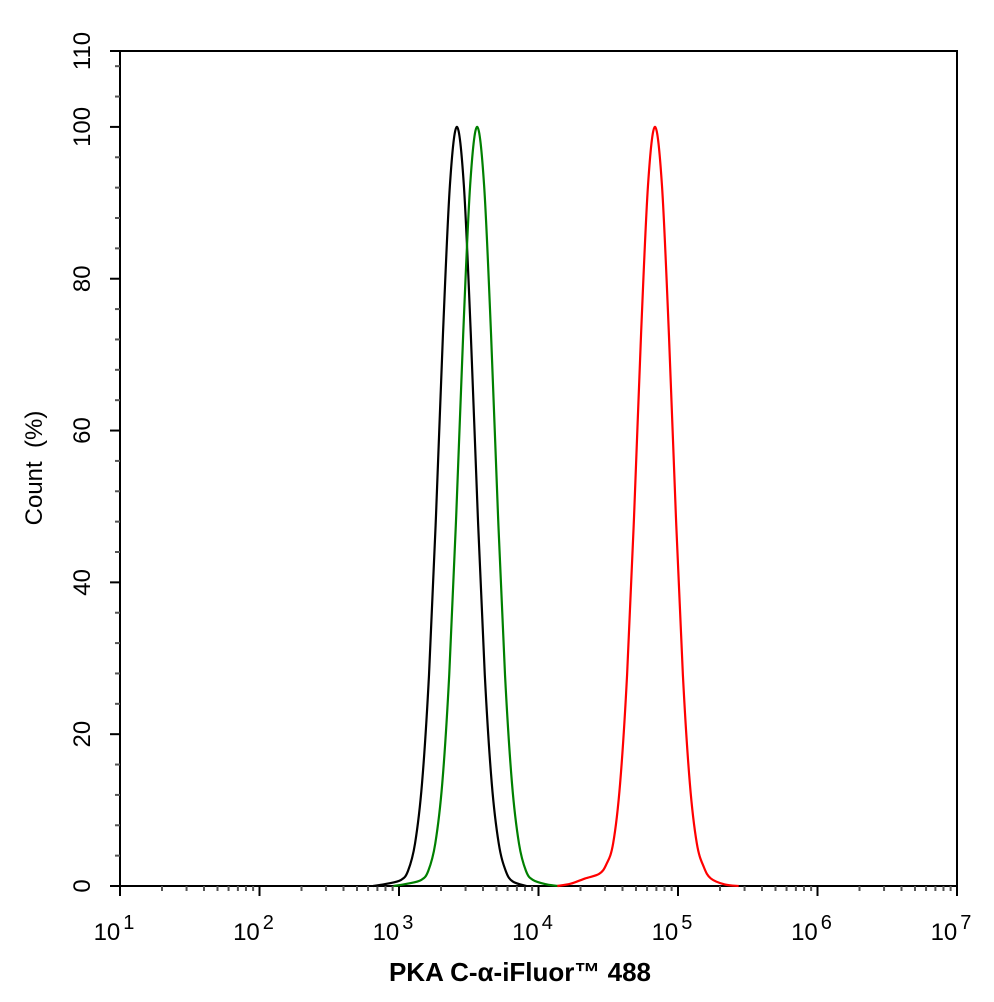 This screenshot has width=994, height=1002. I want to click on y-axis-label: Count (%), so click(34, 468).